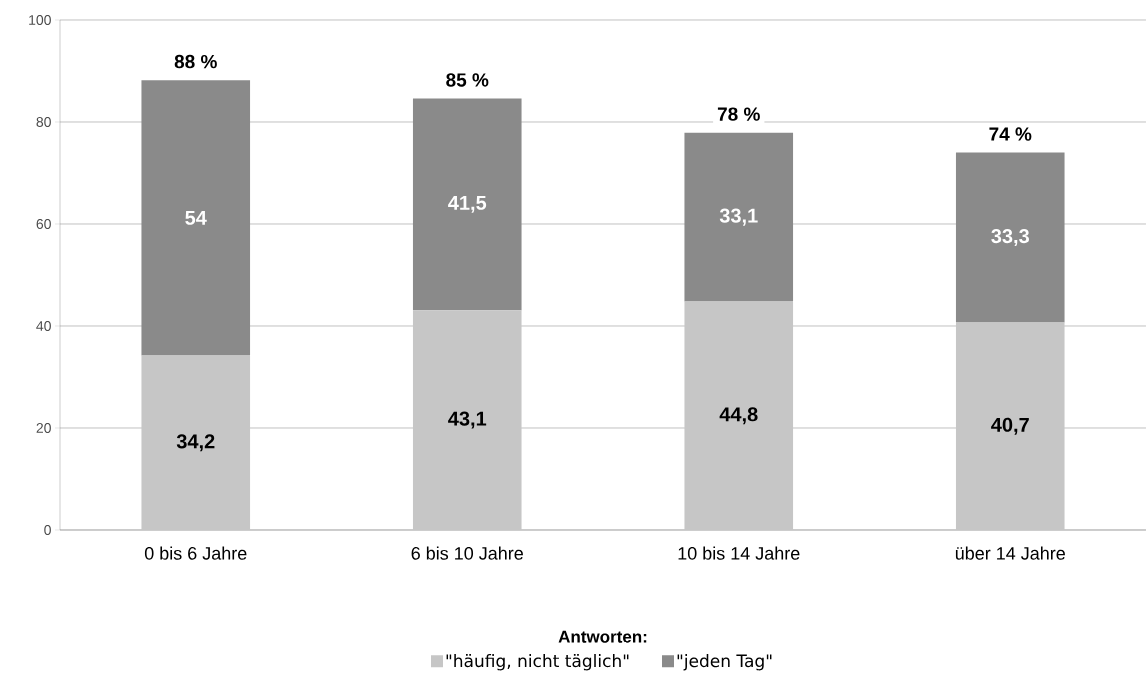 The image size is (1146, 684). I want to click on y-tick-label: 100, so click(40, 20).